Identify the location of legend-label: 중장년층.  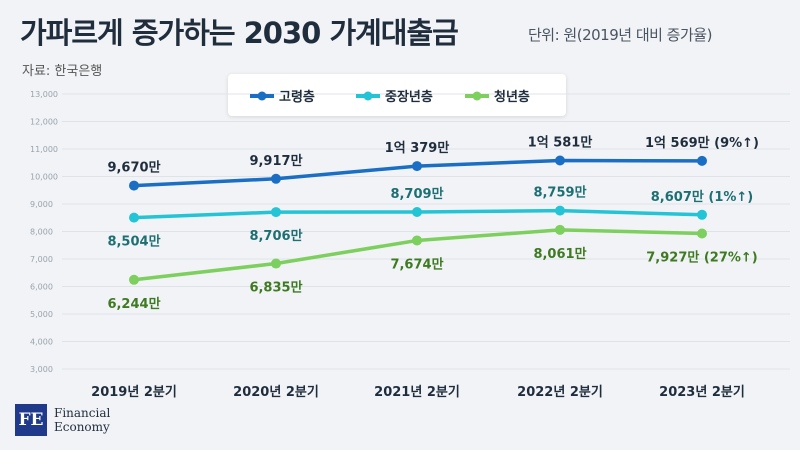
(409, 97).